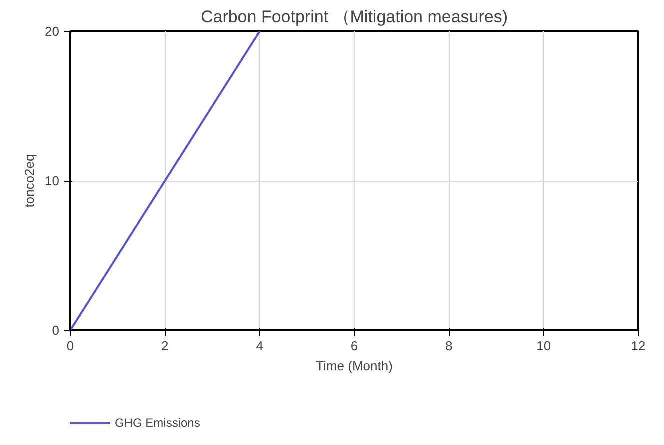  I want to click on chart-title: Carbon Footprint （Mitigation measures), so click(354, 17).